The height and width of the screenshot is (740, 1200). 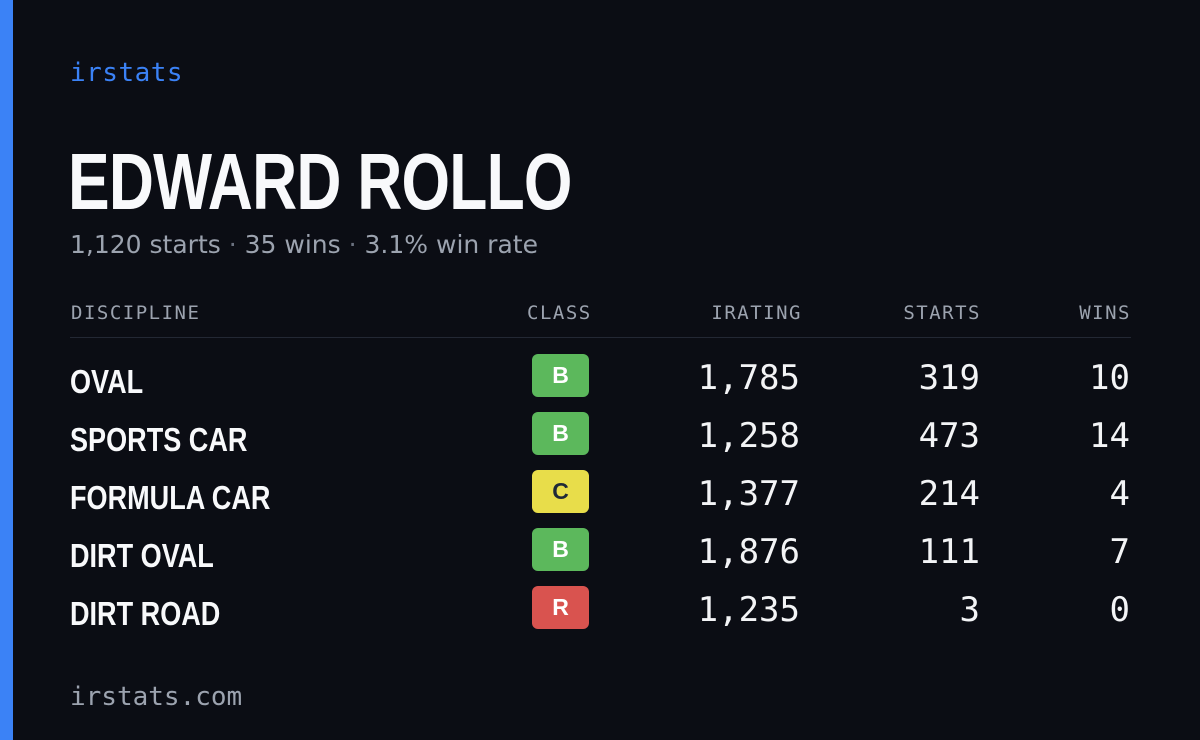 What do you see at coordinates (559, 313) in the screenshot?
I see `header-class: CLASS` at bounding box center [559, 313].